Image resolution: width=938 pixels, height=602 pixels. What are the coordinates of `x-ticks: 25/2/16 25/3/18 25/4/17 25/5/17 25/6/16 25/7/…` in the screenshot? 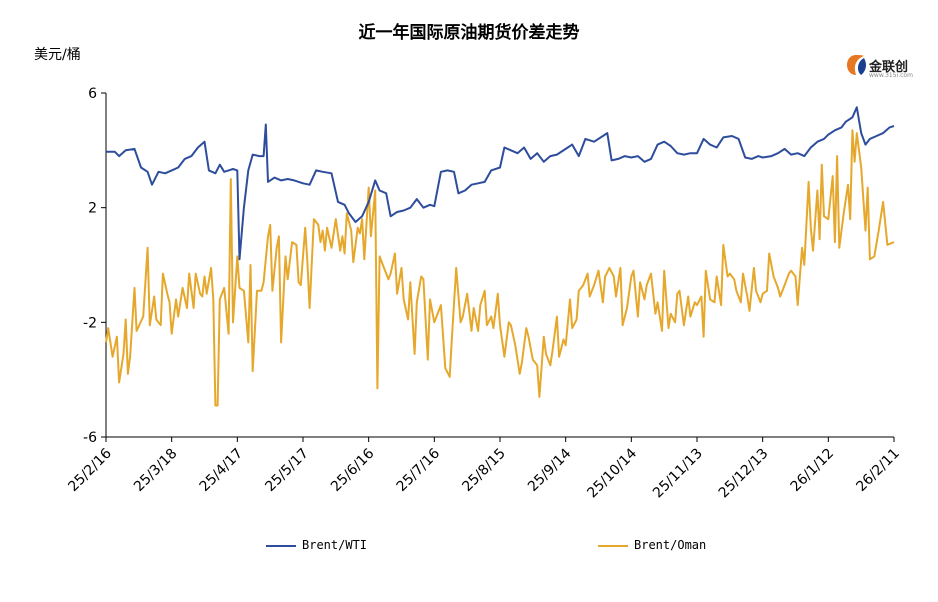 It's located at (484, 469).